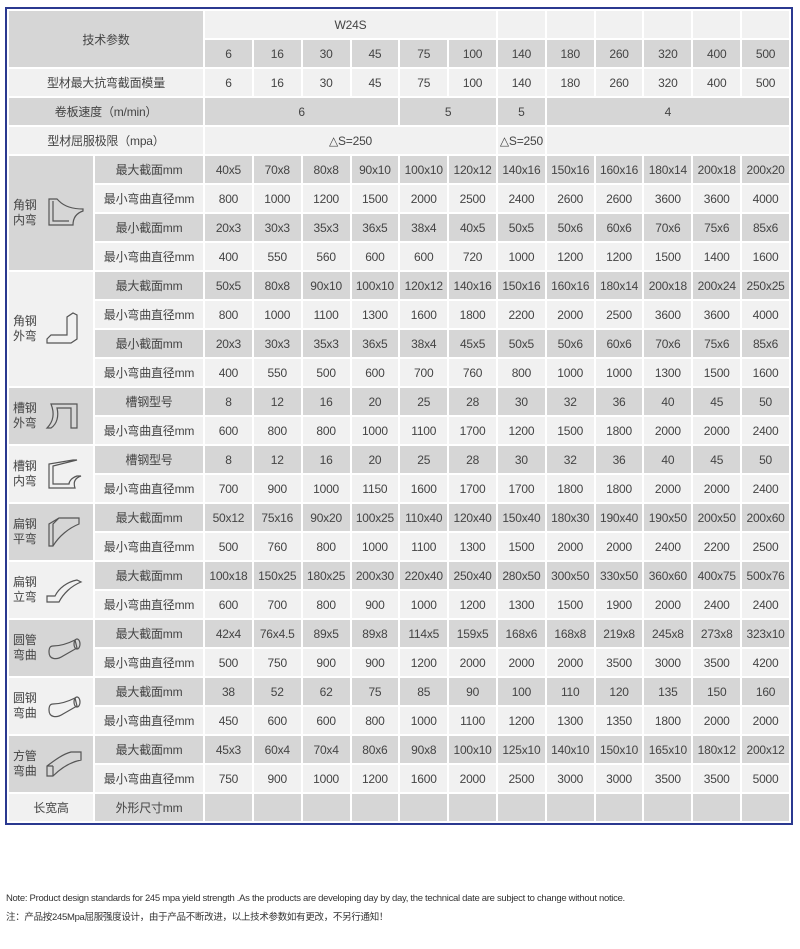  Describe the element at coordinates (668, 633) in the screenshot. I see `value-cell: 245x8` at that location.